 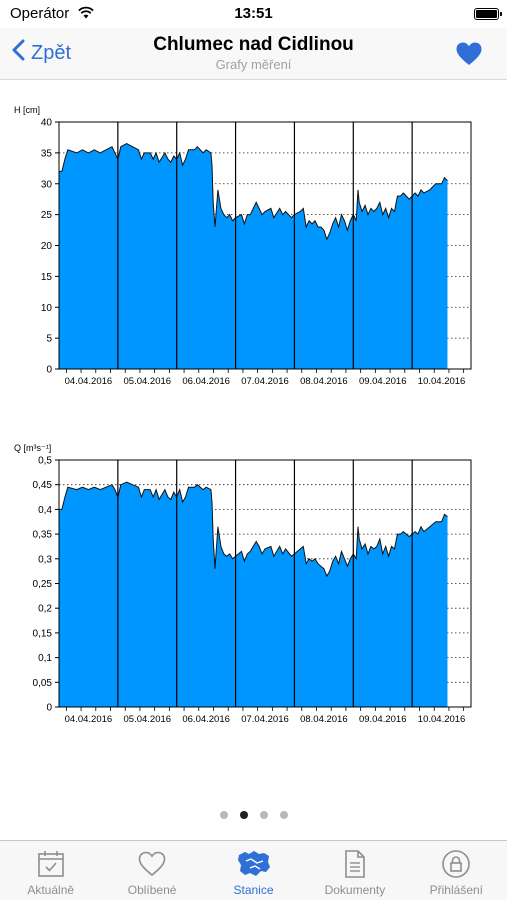 I want to click on y-axis-label: H [cm], so click(x=27, y=110).